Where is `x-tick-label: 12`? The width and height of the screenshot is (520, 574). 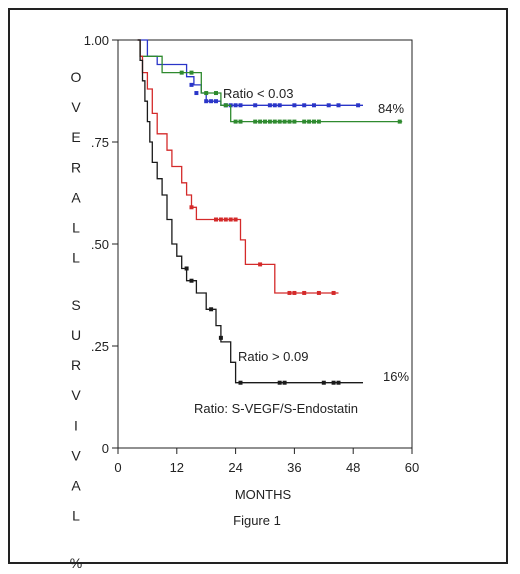 x-tick-label: 12 is located at coordinates (177, 467).